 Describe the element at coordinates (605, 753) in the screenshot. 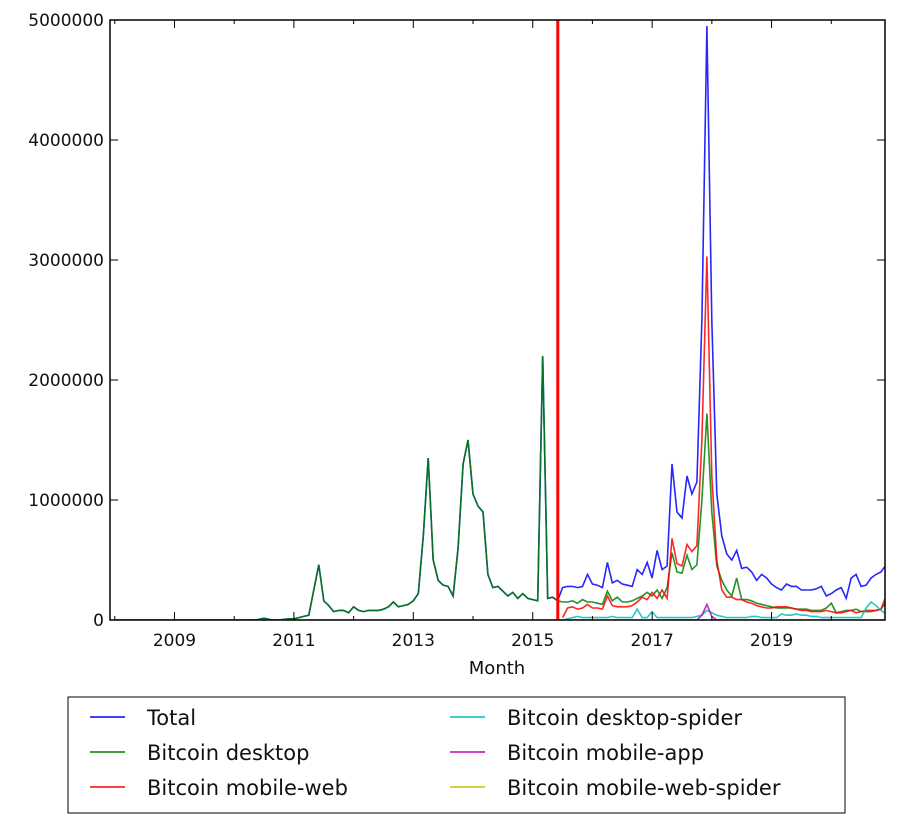

I see `legend-label: Bitcoin mobile-app` at that location.